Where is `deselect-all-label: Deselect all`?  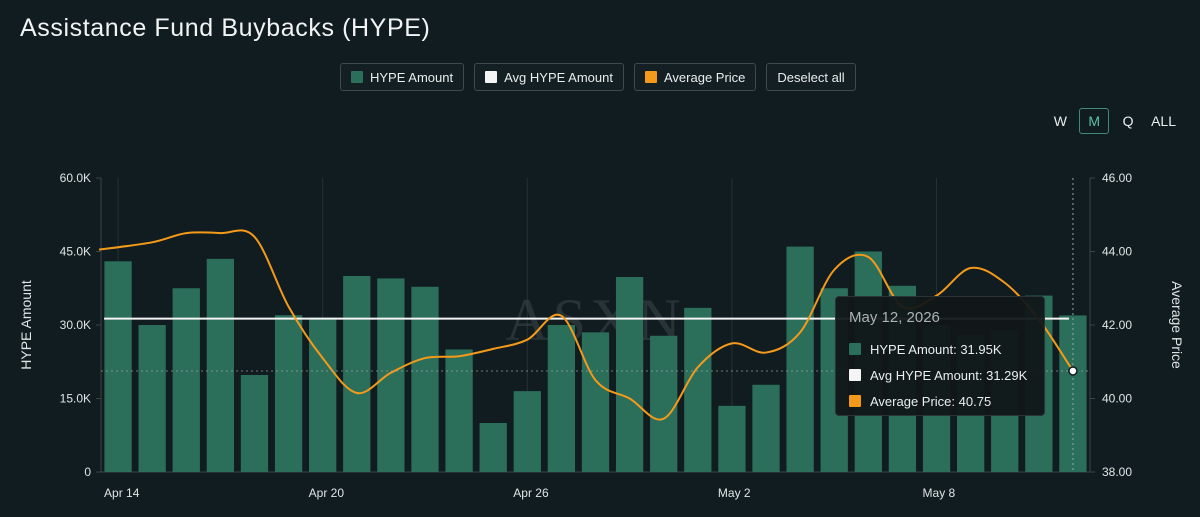
deselect-all-label: Deselect all is located at coordinates (811, 77).